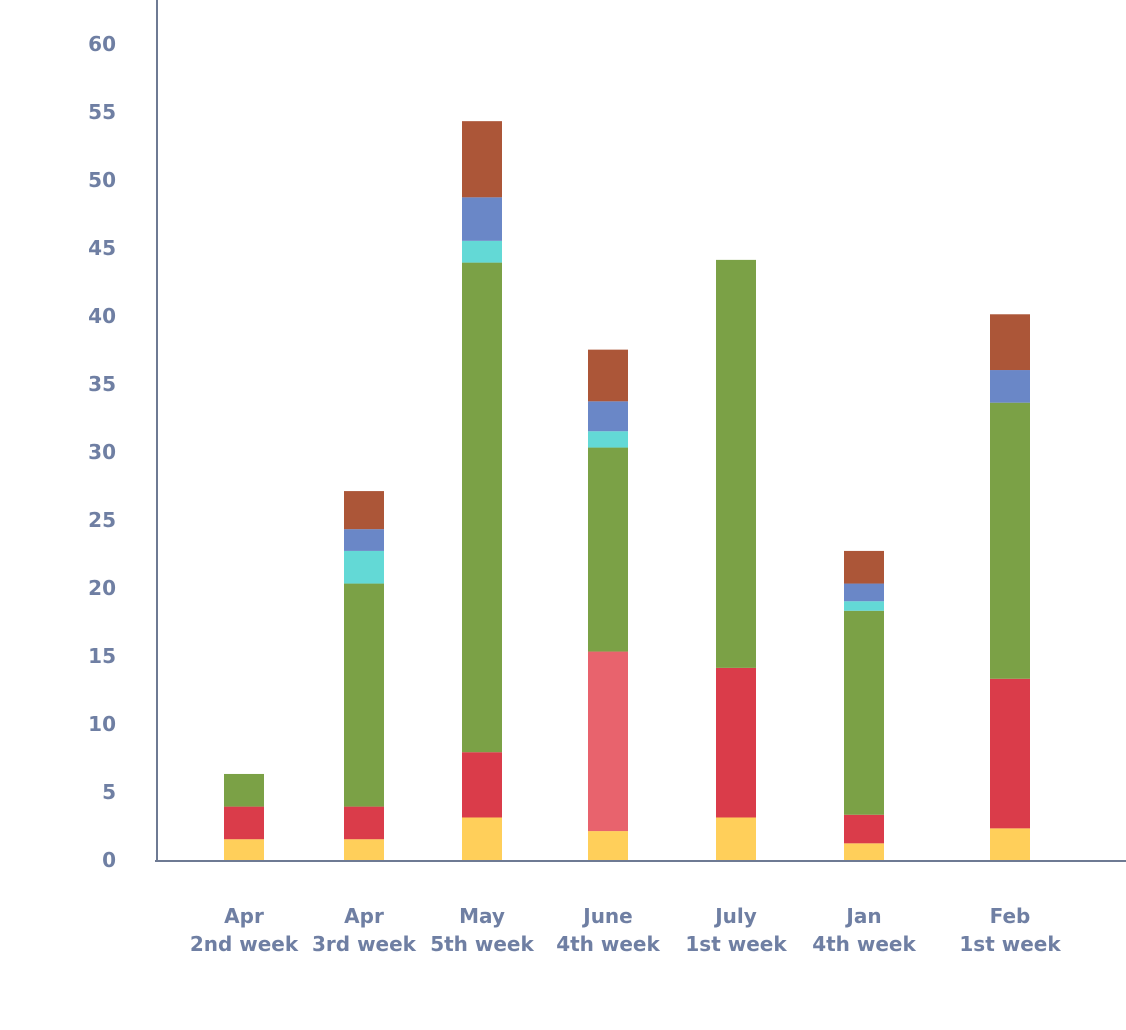 The width and height of the screenshot is (1126, 1030). I want to click on x-category-label: July, so click(735, 916).